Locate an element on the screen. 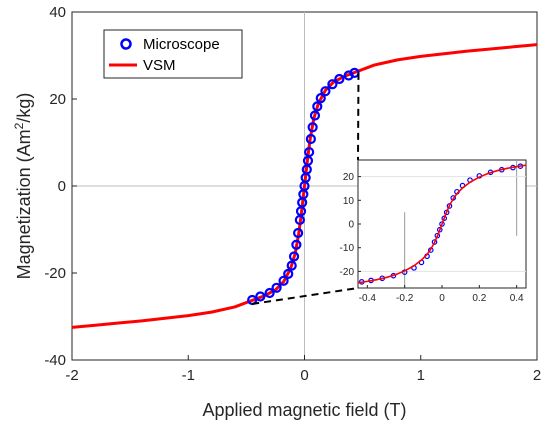  x-tick-label: -1 is located at coordinates (188, 375).